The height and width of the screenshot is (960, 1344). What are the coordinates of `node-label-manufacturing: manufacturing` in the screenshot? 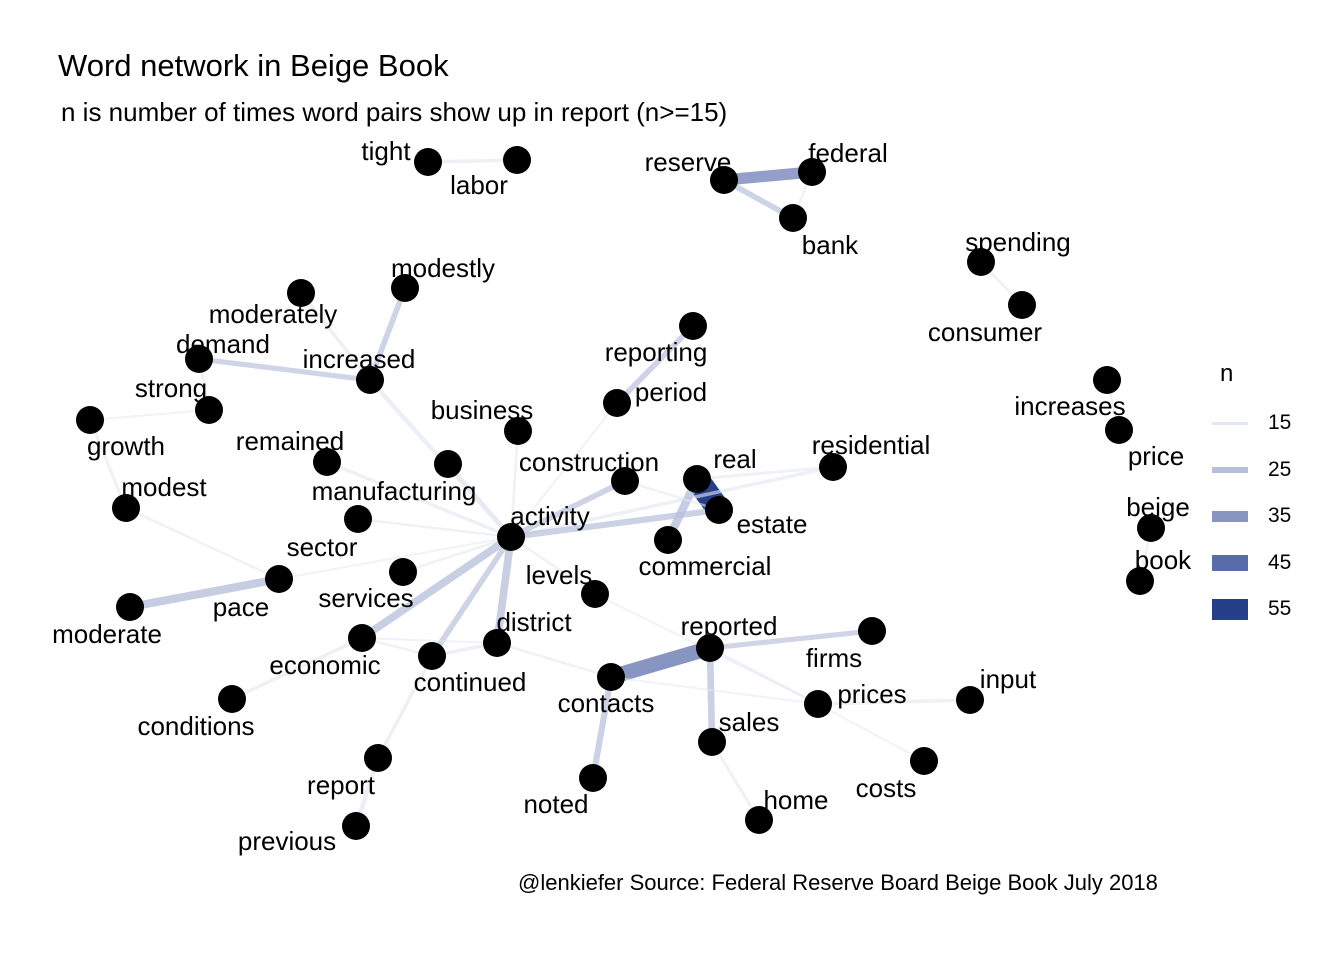 It's located at (394, 491).